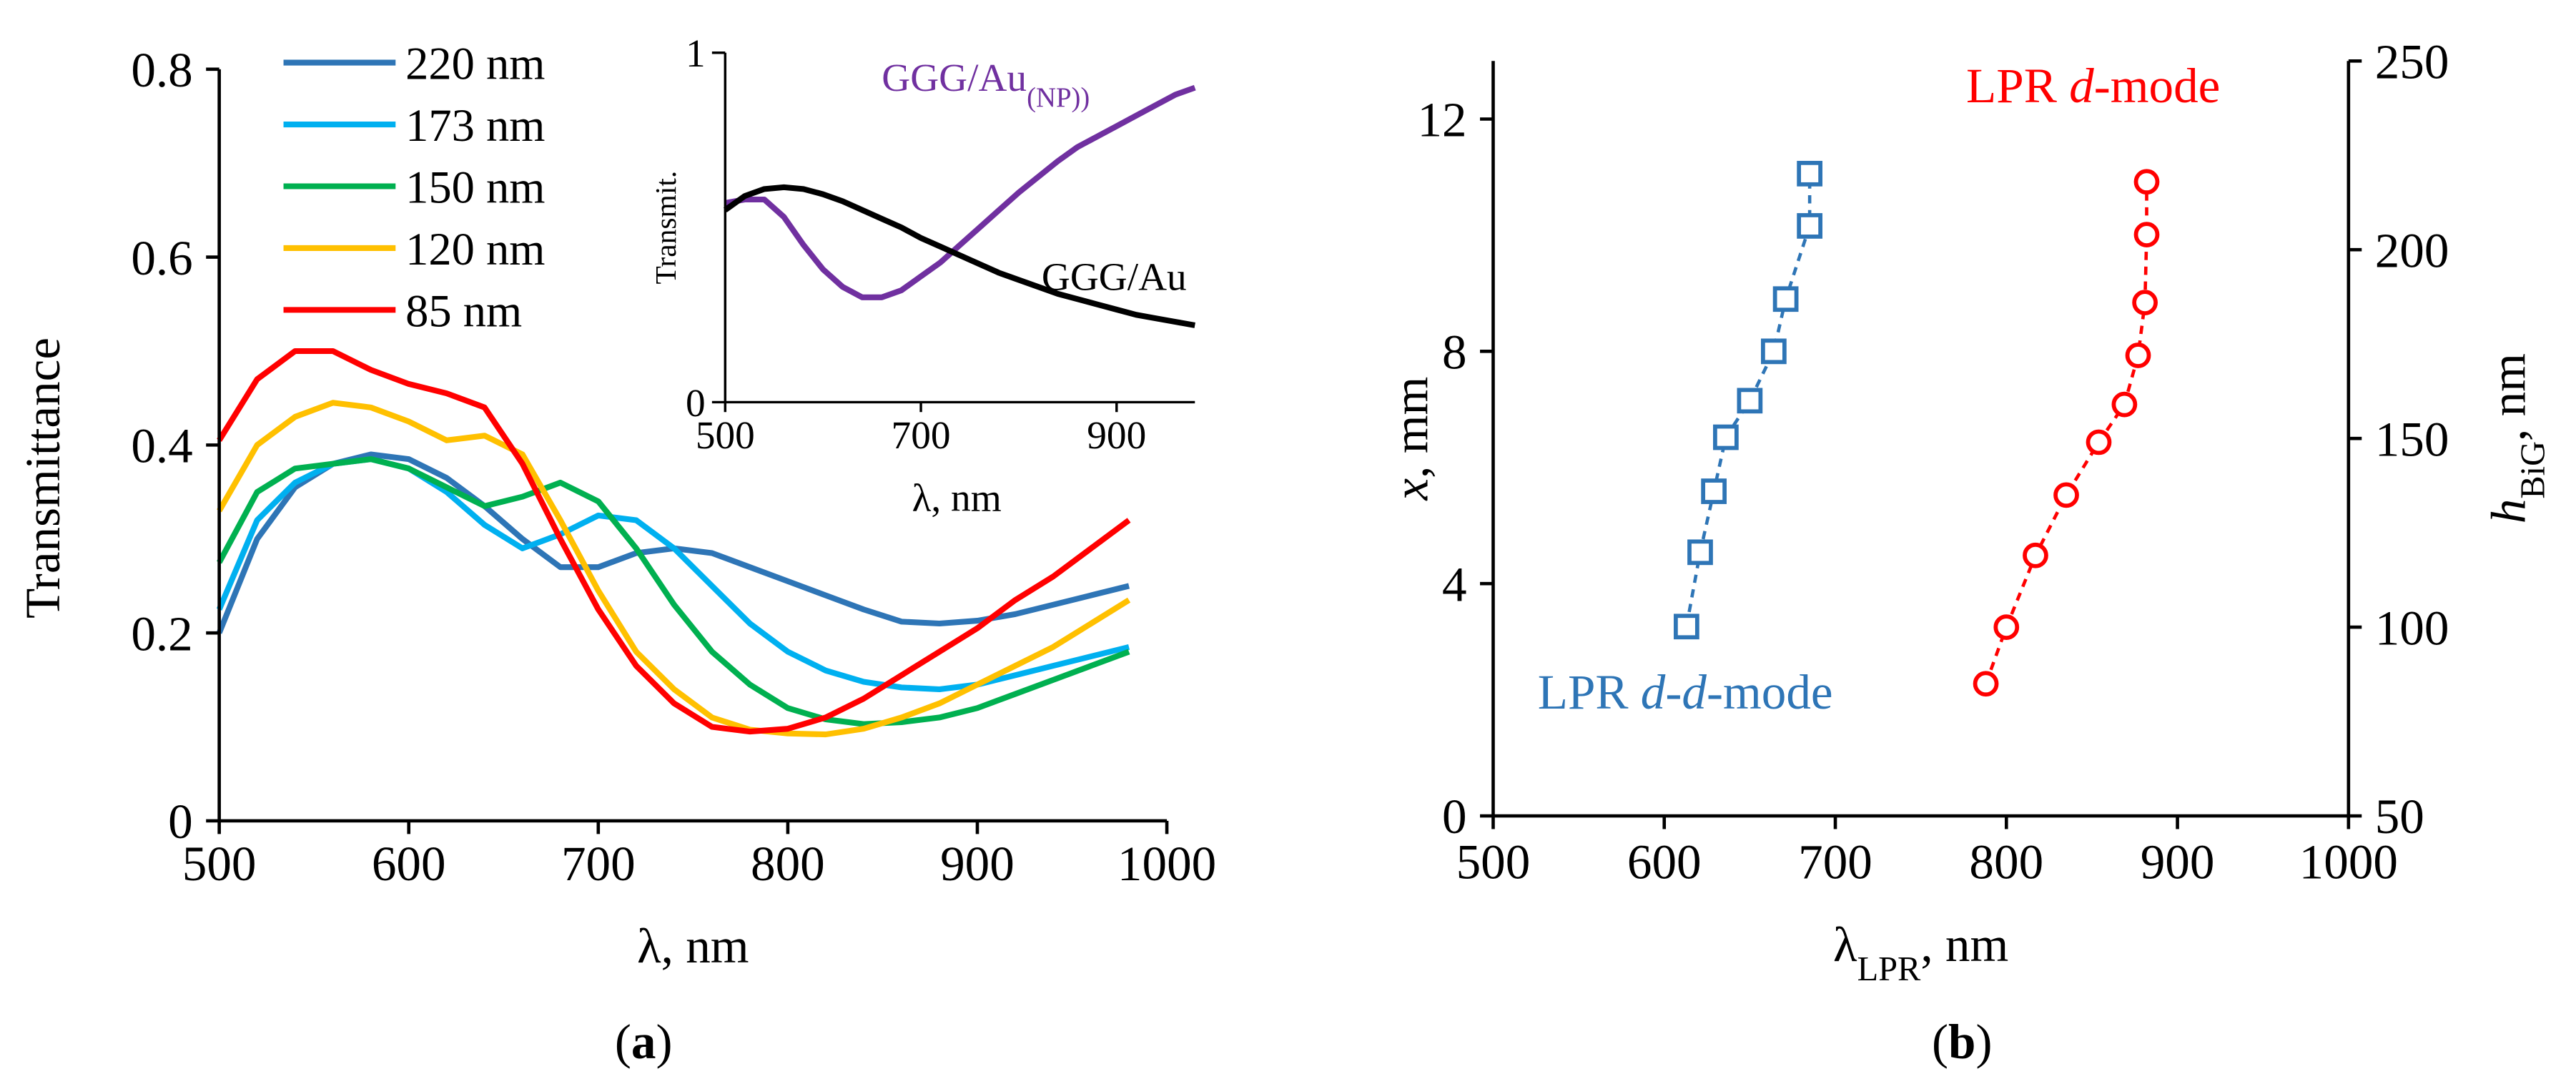 The height and width of the screenshot is (1074, 2576). I want to click on series-label: GGG/Au, so click(1114, 277).